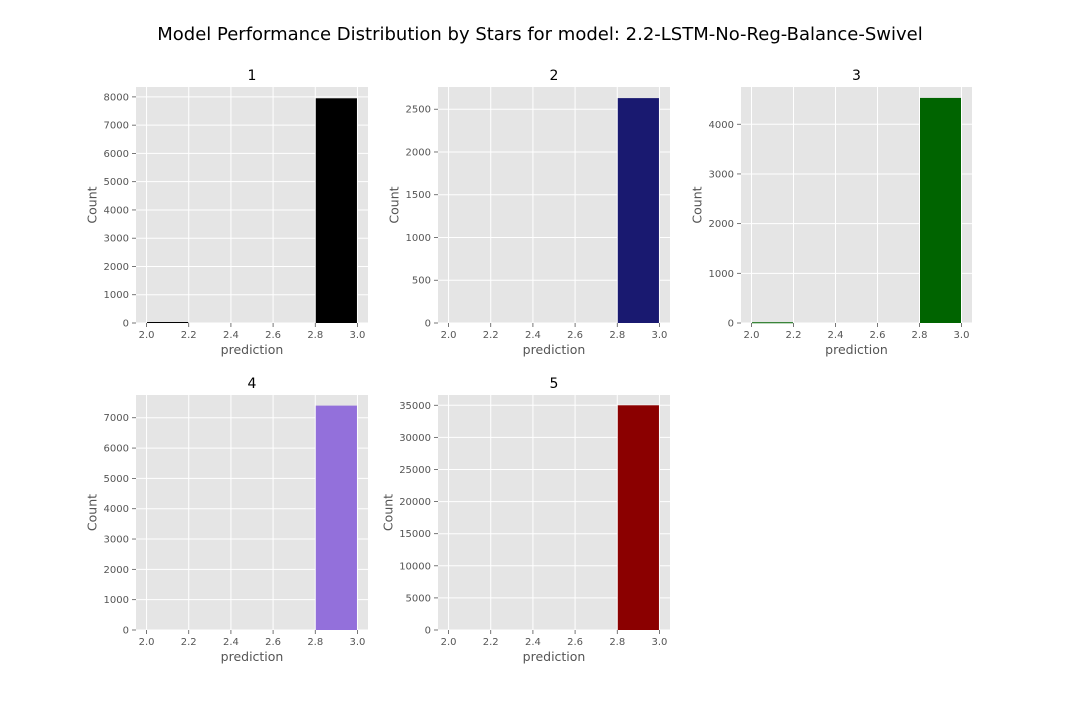 This screenshot has height=720, width=1080. What do you see at coordinates (731, 324) in the screenshot?
I see `panel-3-y-tick-label: 0` at bounding box center [731, 324].